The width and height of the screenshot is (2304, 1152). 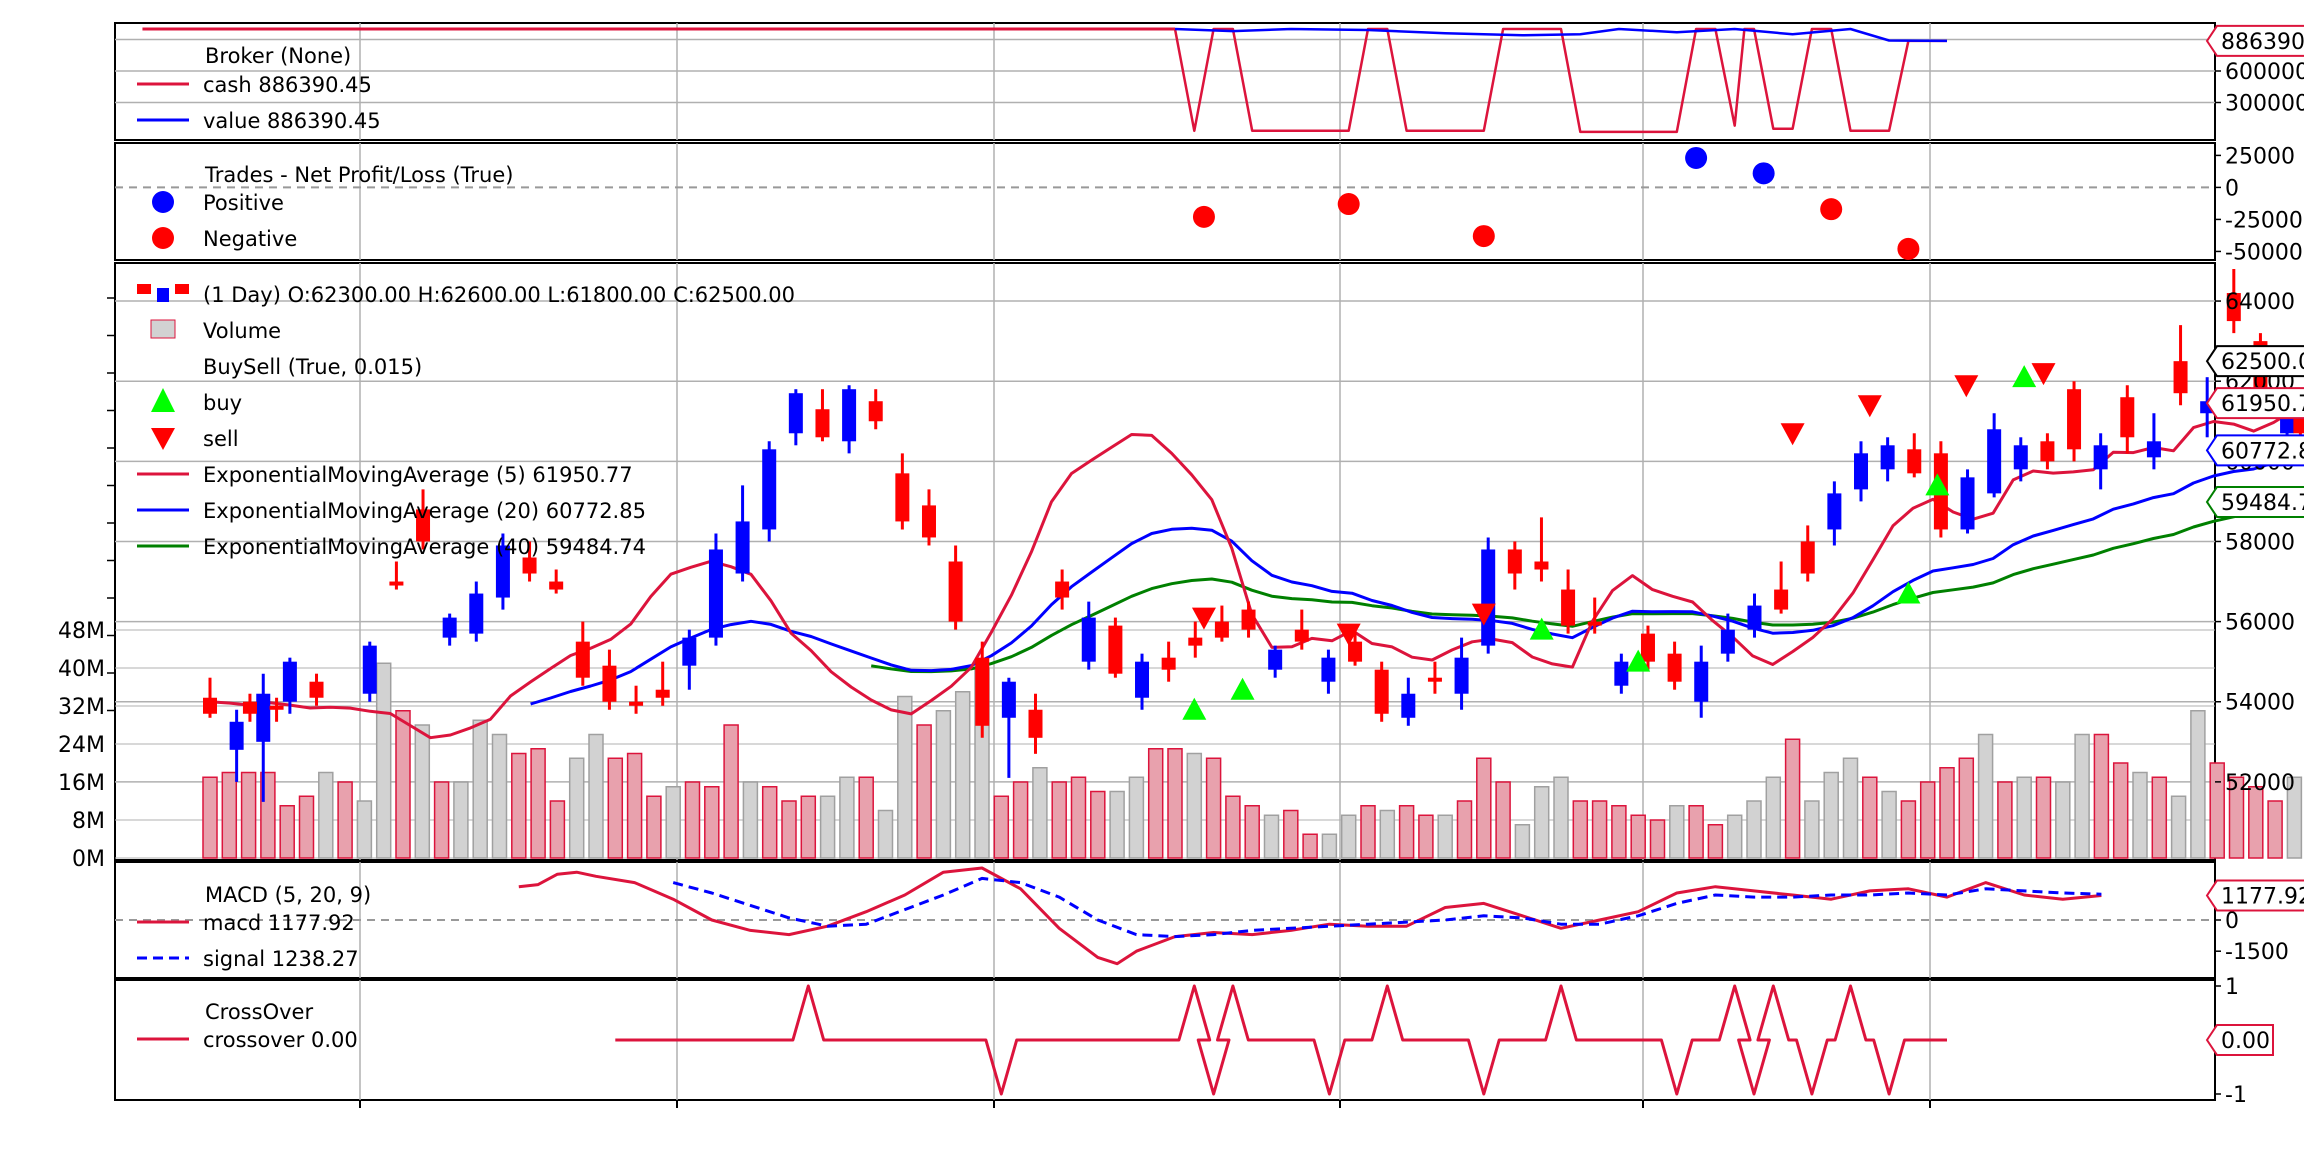 What do you see at coordinates (279, 923) in the screenshot?
I see `macd-legend-macd: macd 1177.92` at bounding box center [279, 923].